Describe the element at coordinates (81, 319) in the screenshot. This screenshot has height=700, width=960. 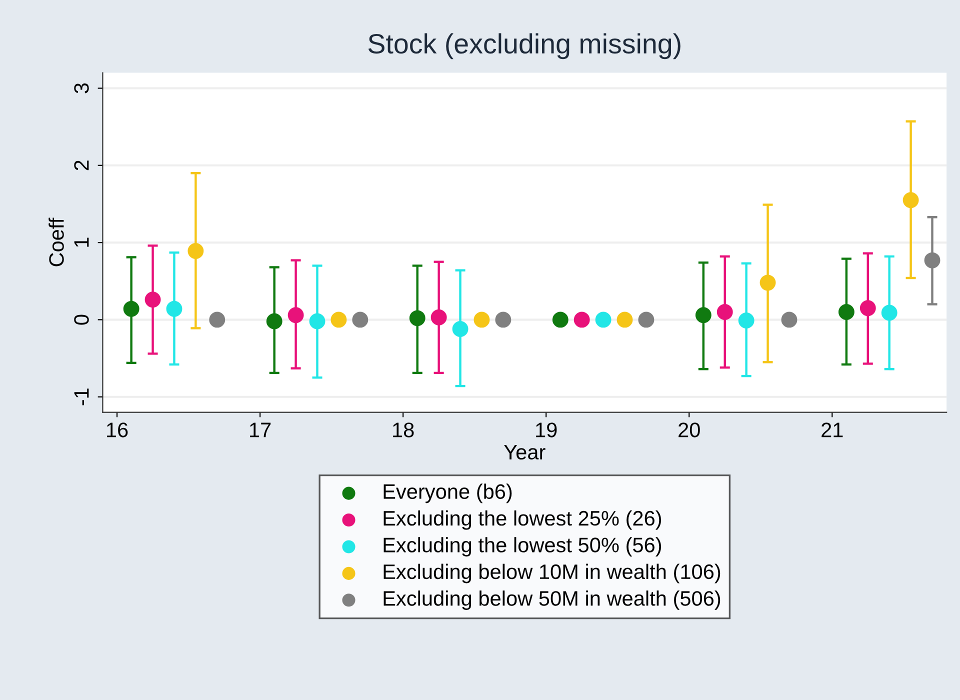
I see `y-tick-label: 0` at that location.